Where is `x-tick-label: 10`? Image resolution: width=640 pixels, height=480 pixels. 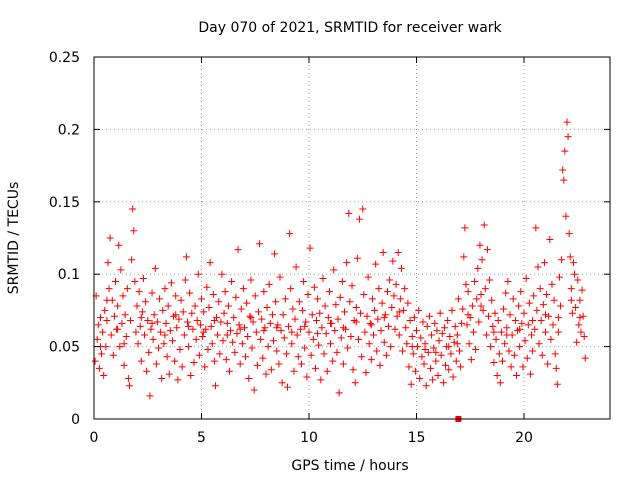 x-tick-label: 10 is located at coordinates (309, 438).